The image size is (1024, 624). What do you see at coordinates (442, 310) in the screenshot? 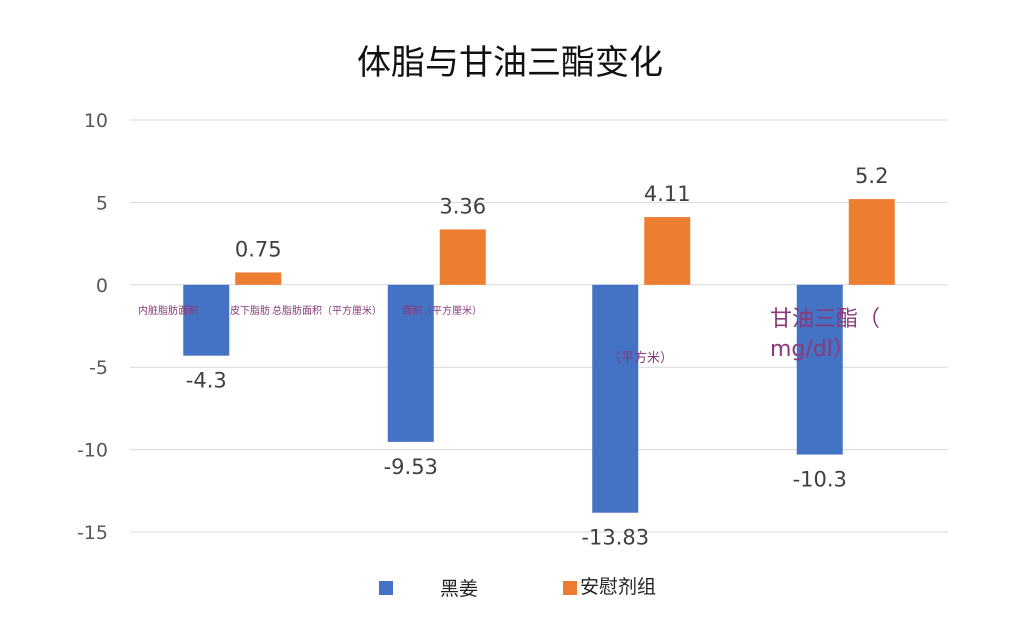
I see `category-label-area-cm2: 面积（平方厘米）` at bounding box center [442, 310].